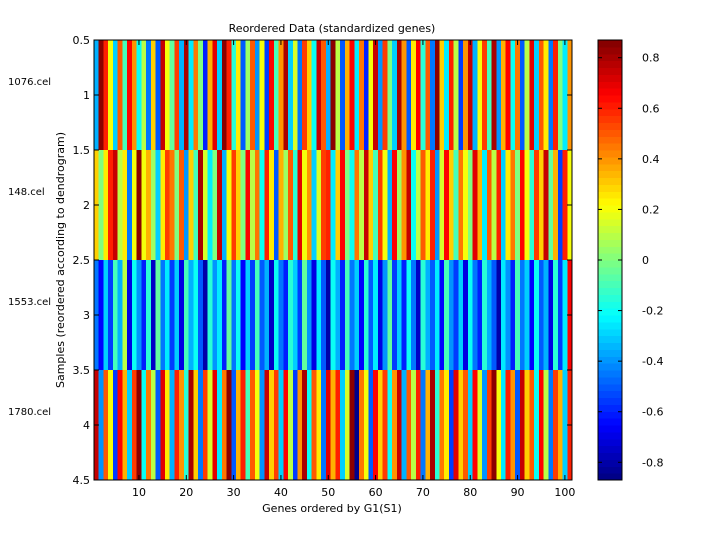  What do you see at coordinates (82, 150) in the screenshot?
I see `y-tick-label: 1.5` at bounding box center [82, 150].